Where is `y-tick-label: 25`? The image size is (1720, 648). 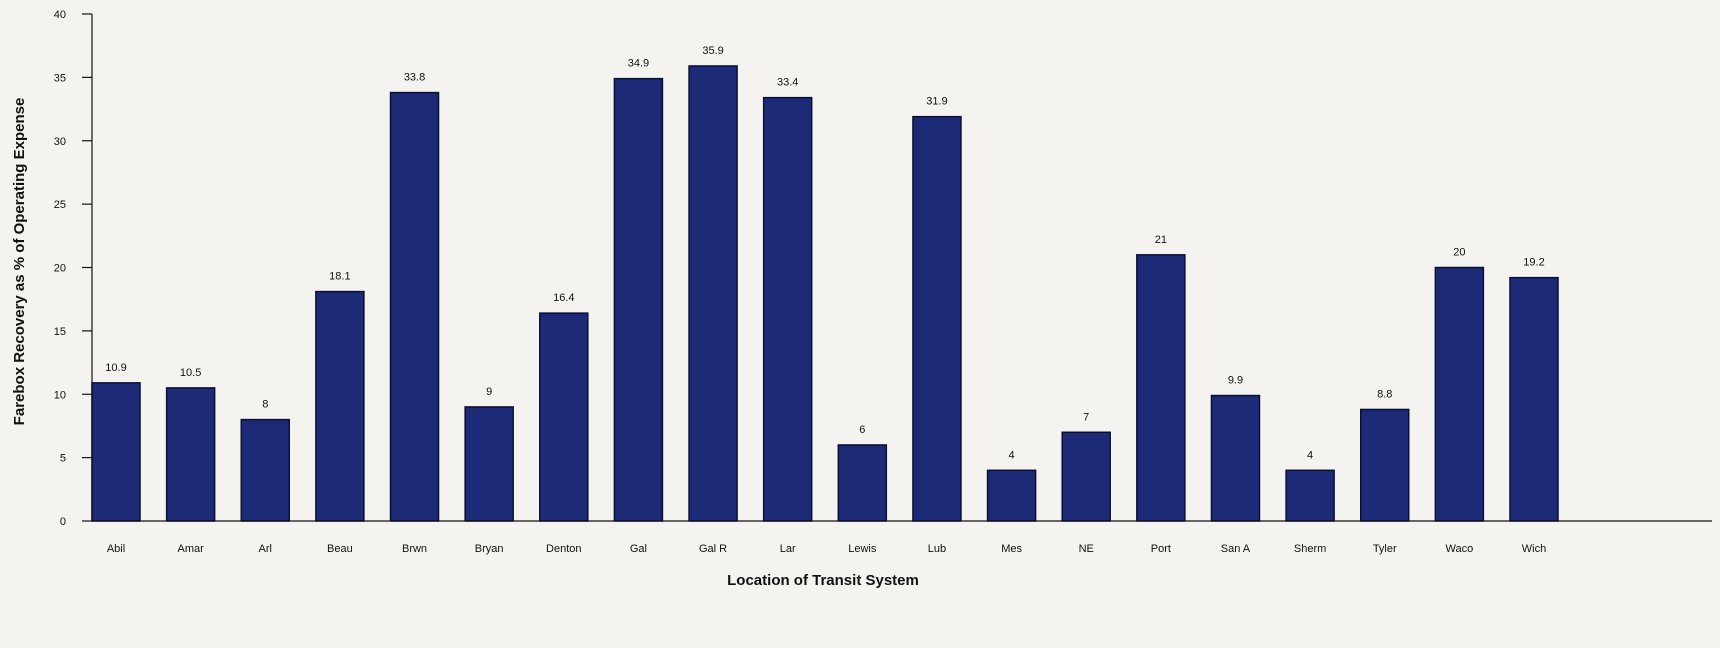 y-tick-label: 25 is located at coordinates (60, 205).